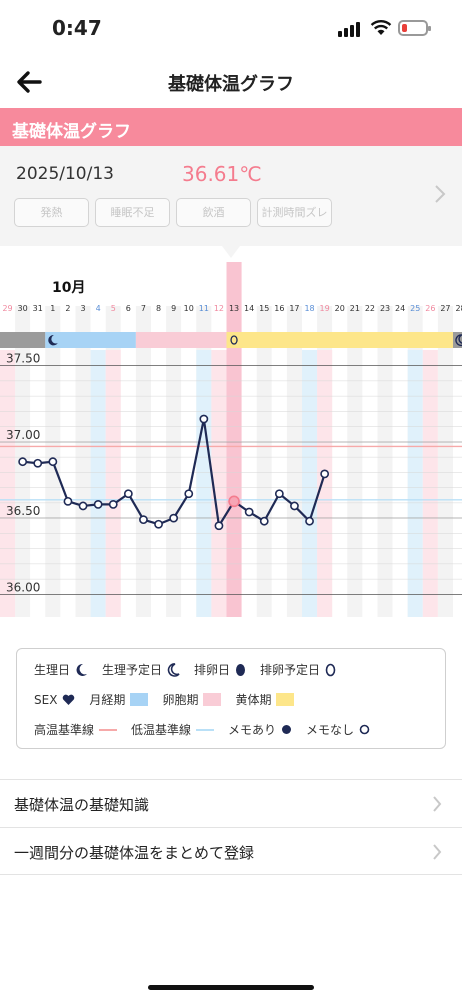 The image size is (462, 1000). What do you see at coordinates (381, 27) in the screenshot?
I see `wifi-icon` at bounding box center [381, 27].